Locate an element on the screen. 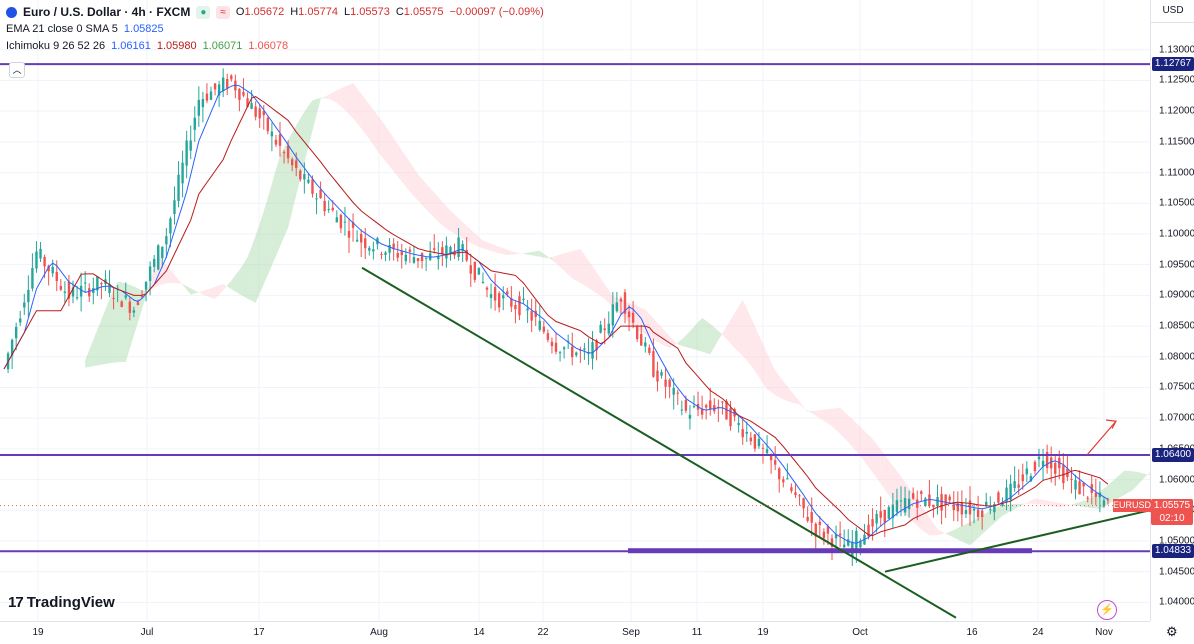 The height and width of the screenshot is (644, 1194). symbol-icon is located at coordinates (11, 12).